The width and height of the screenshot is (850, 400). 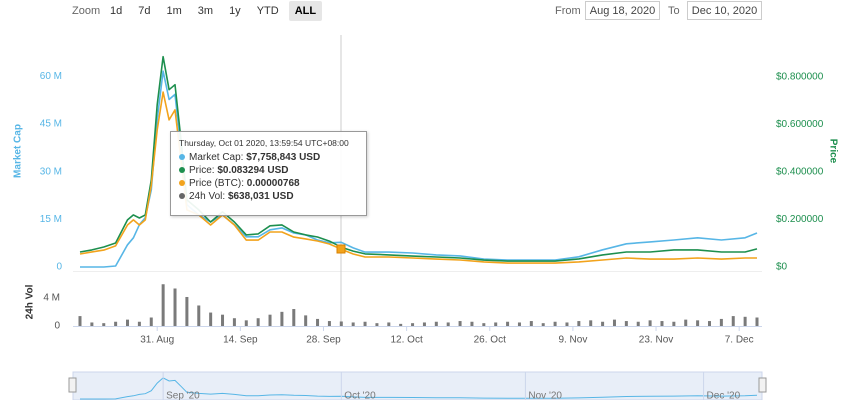 What do you see at coordinates (273, 183) in the screenshot?
I see `tooltip-value: 0.00000768` at bounding box center [273, 183].